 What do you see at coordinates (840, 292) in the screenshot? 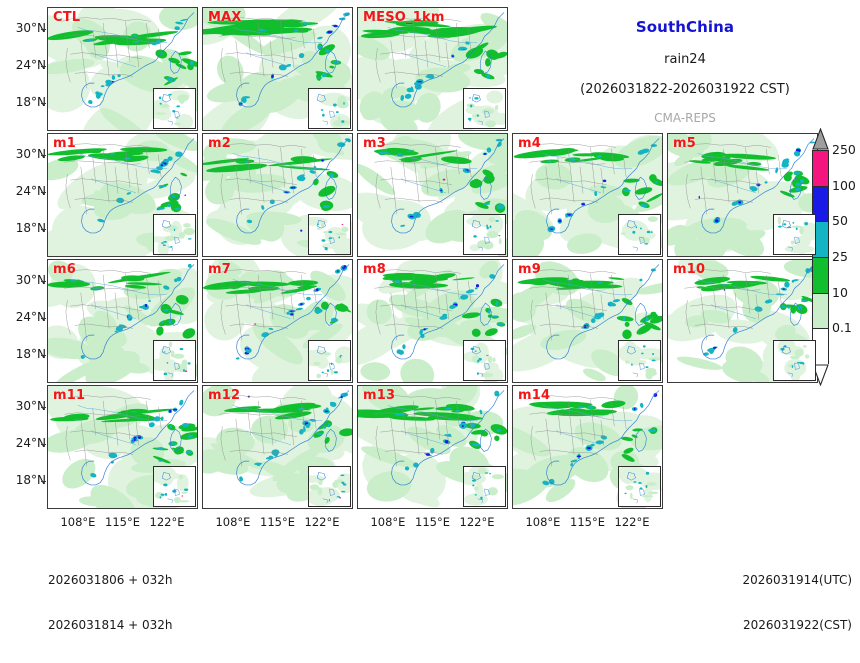
I see `colorbar-tick-10: 10` at bounding box center [840, 292].